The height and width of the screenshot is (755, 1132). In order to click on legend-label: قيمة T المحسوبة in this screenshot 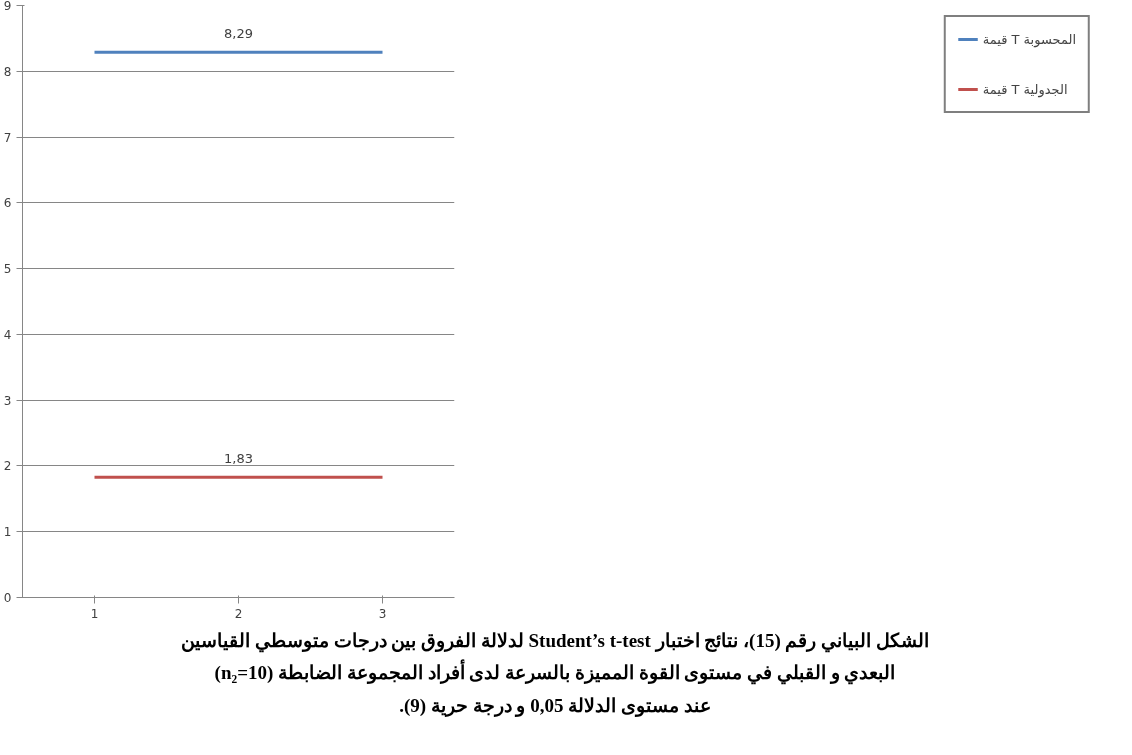, I will do `click(1029, 39)`.